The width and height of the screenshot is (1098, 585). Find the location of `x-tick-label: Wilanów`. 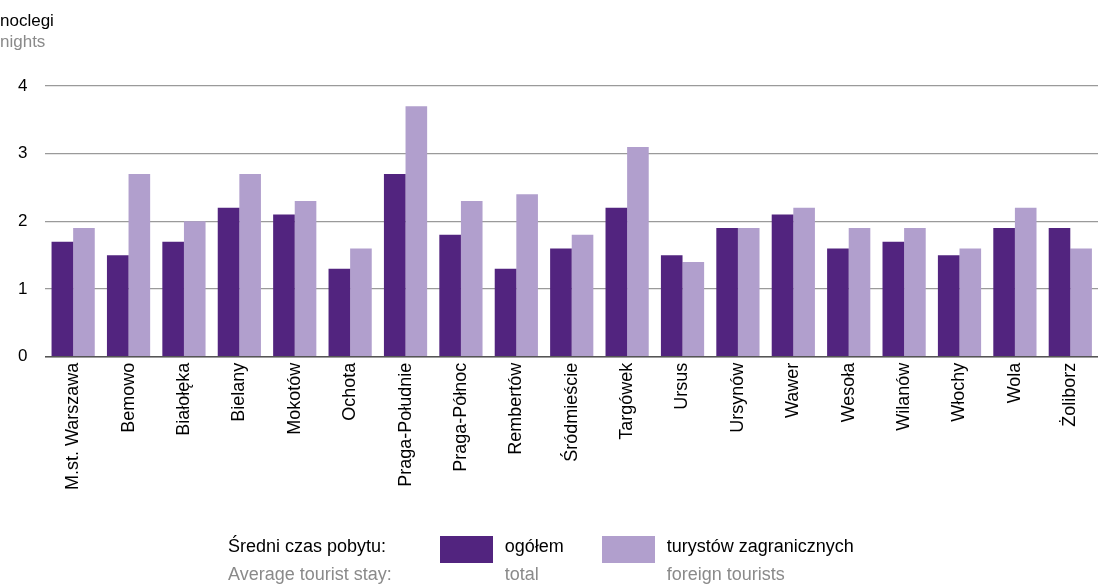

x-tick-label: Wilanów is located at coordinates (903, 396).